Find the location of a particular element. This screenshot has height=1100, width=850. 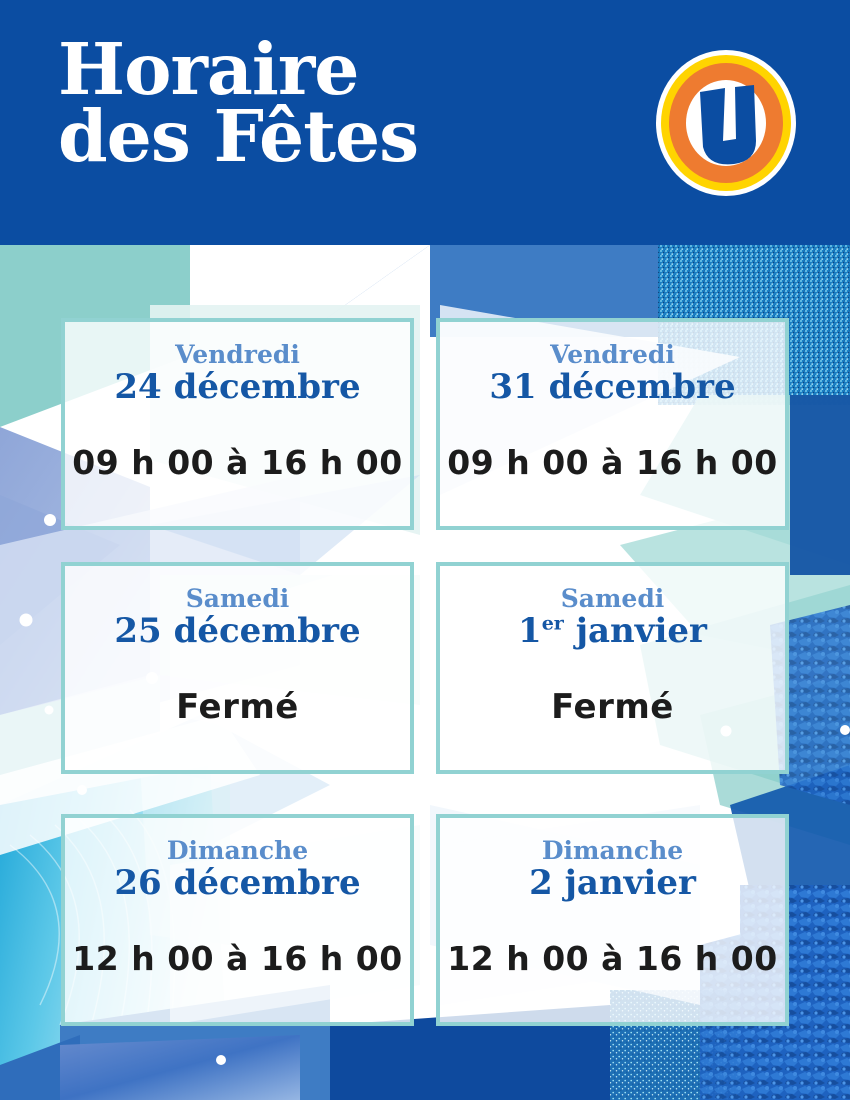

schedule-card-24-decembre: Vendredi 24 décembre 09 h 00 à 16 h 00 is located at coordinates (237, 424).